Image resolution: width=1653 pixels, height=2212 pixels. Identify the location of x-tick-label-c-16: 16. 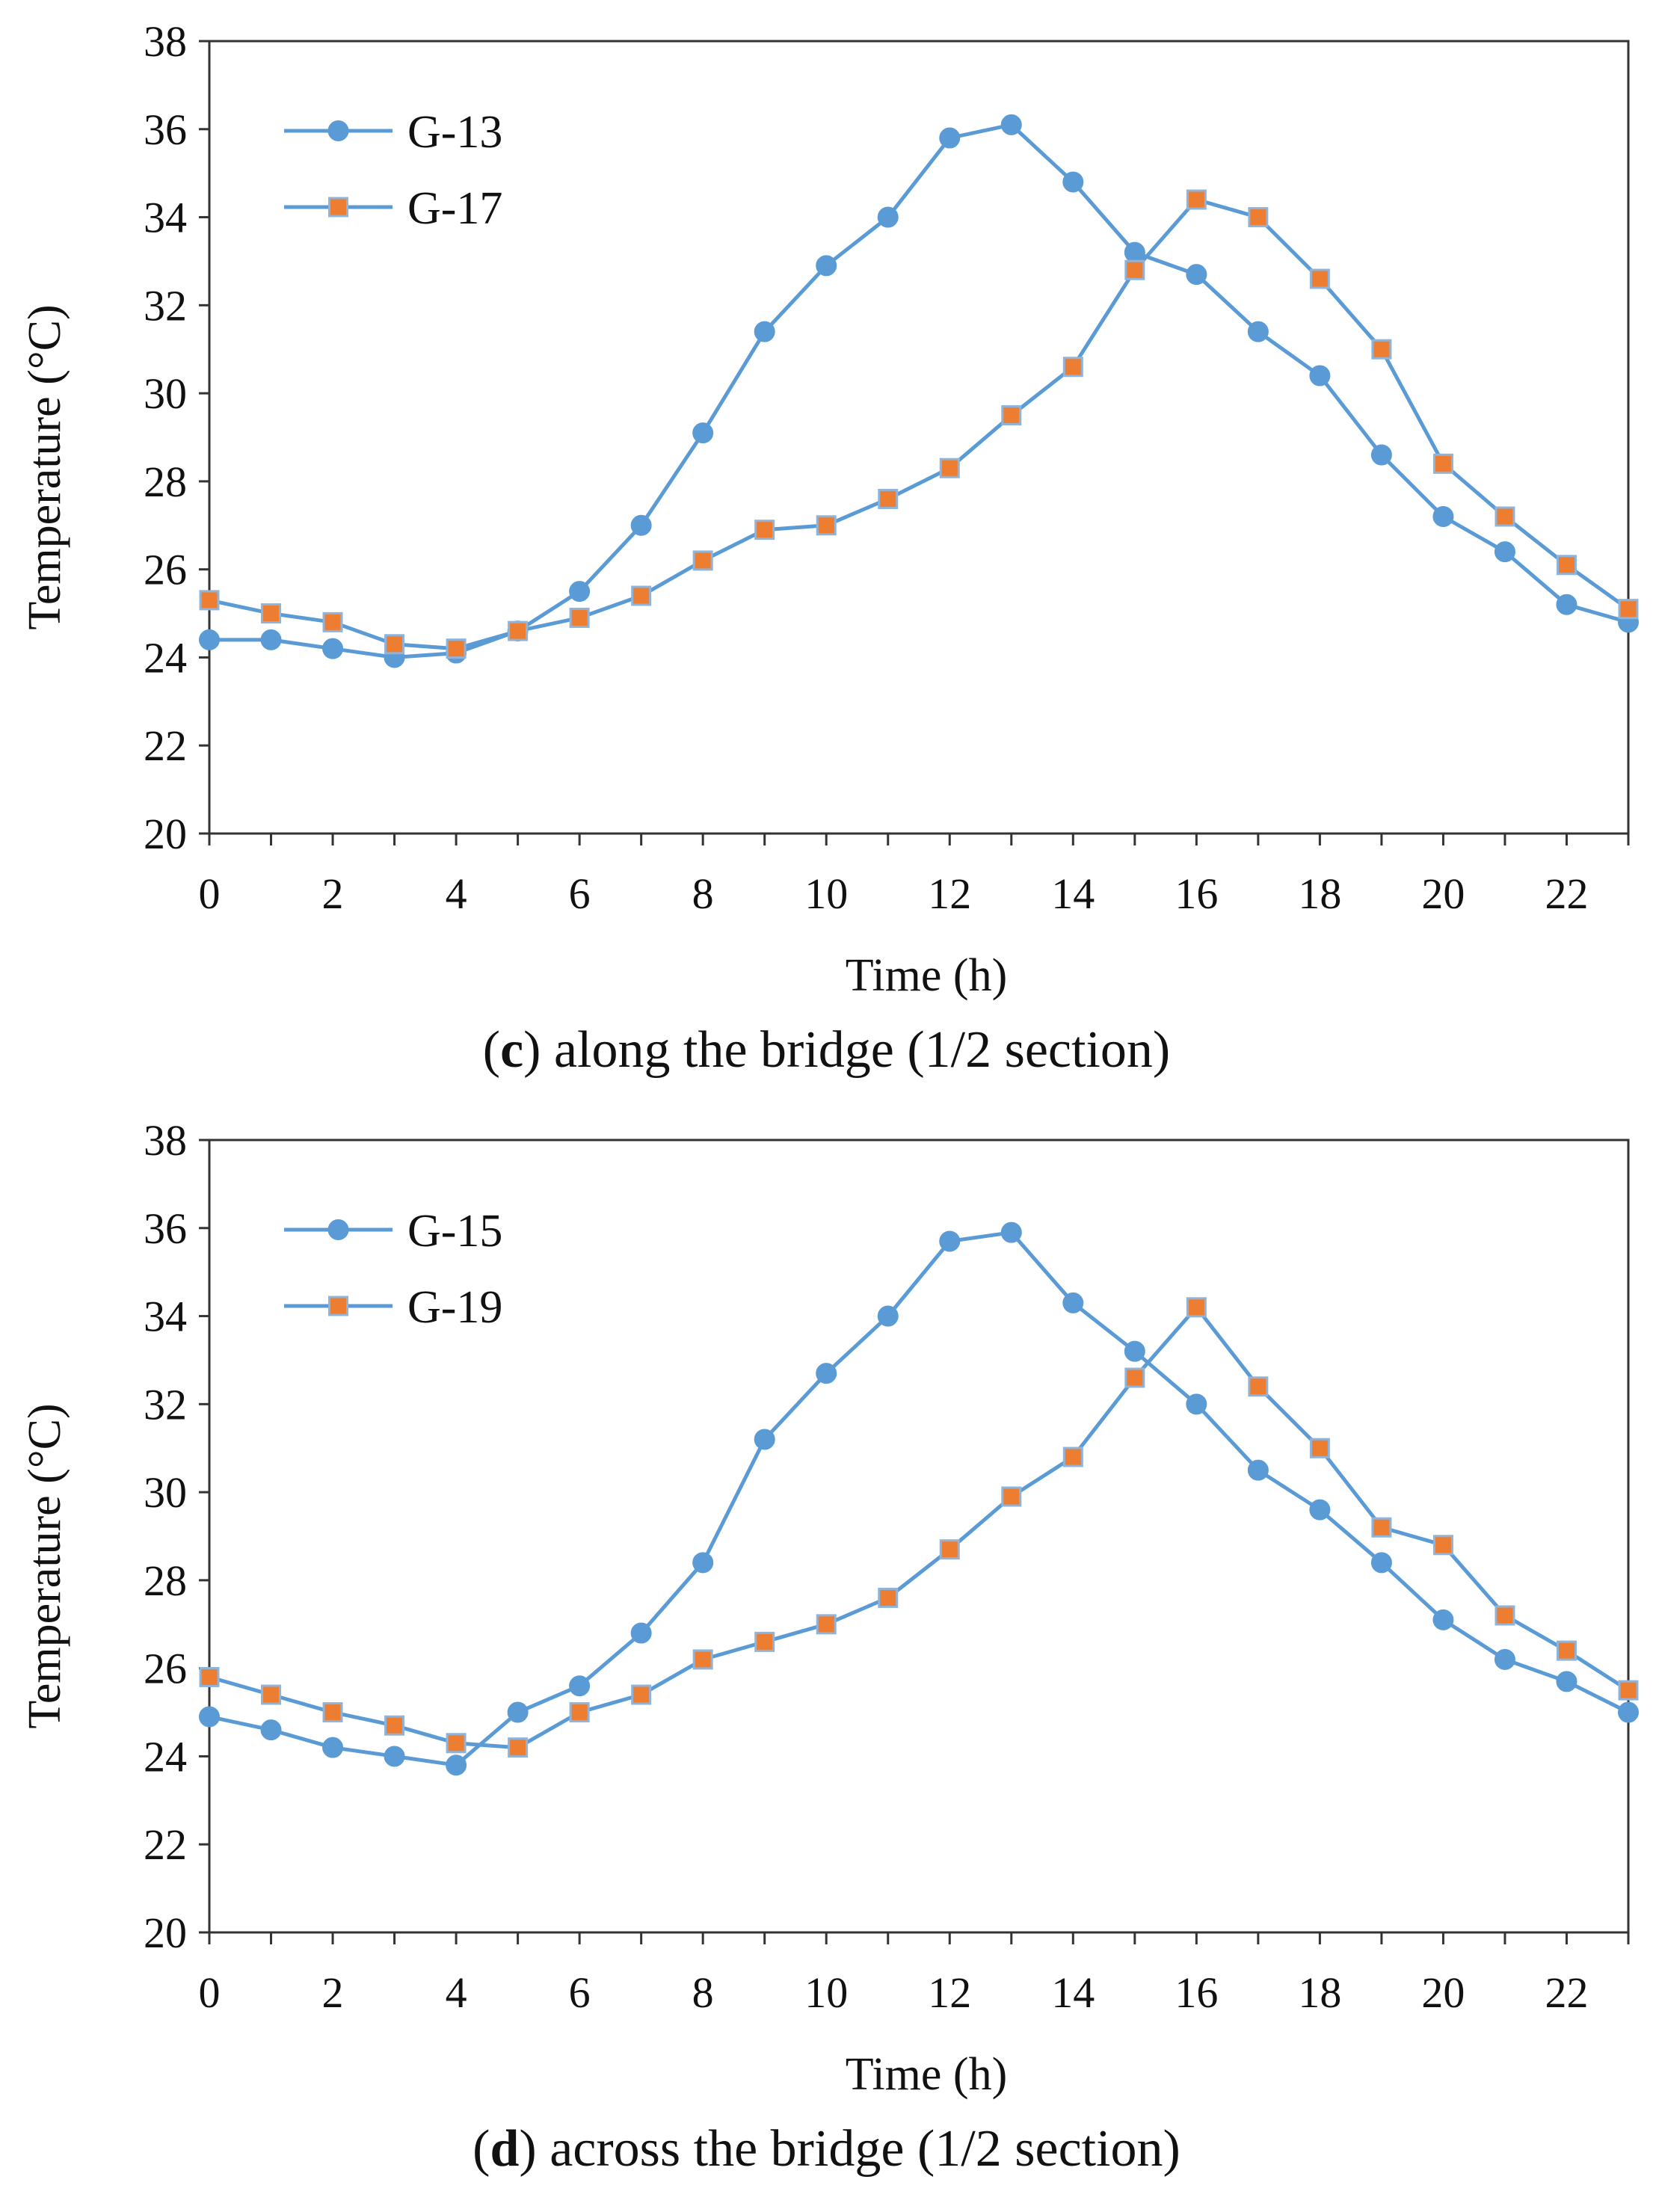
(1196, 893).